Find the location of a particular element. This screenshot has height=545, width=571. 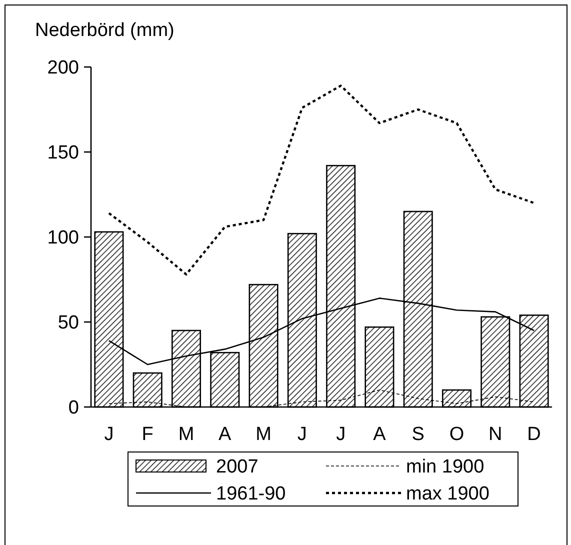

y-tick-label: 0 is located at coordinates (73, 408).